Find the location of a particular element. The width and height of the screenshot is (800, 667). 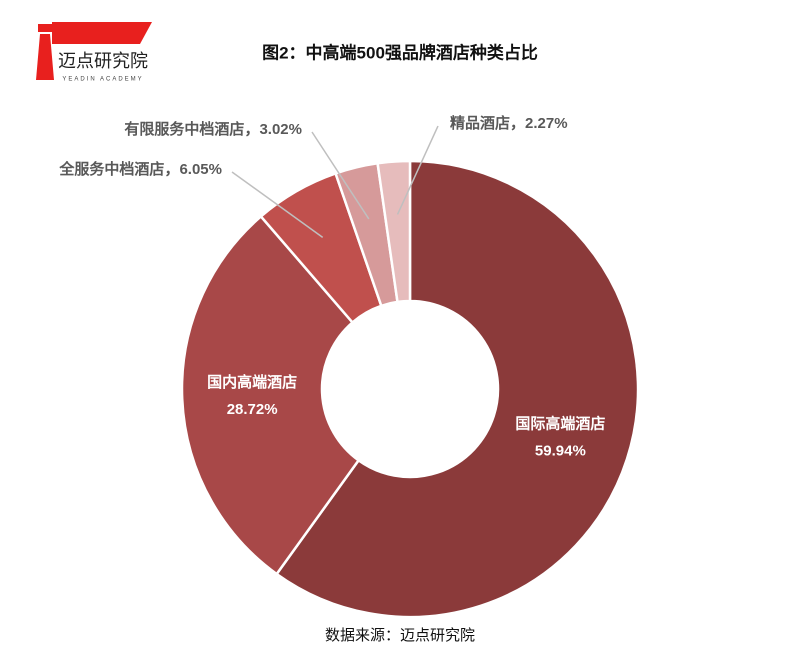

outside-label: 全服务中档酒店，6.05% is located at coordinates (140, 169).